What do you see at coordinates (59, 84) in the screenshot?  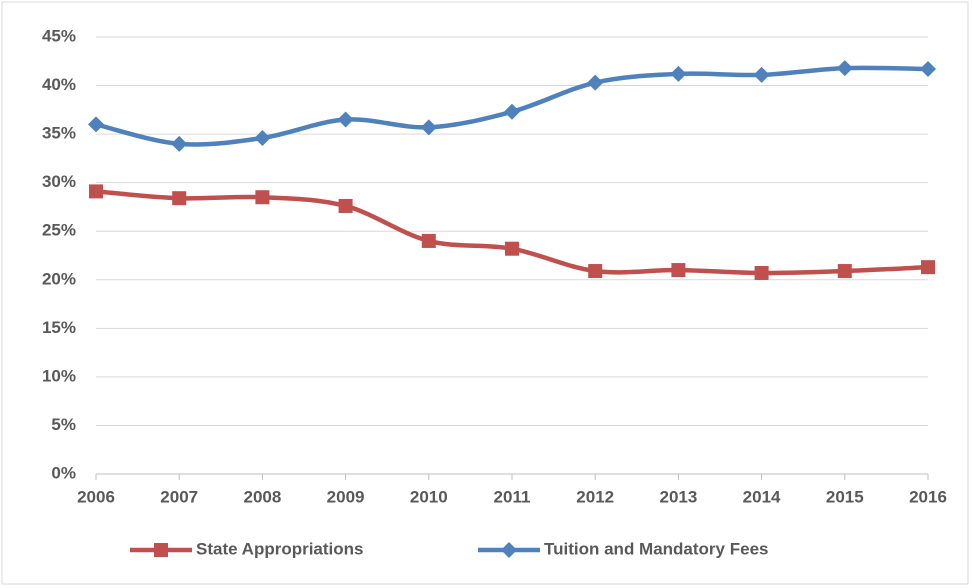 I see `y-tick-label: 40%` at bounding box center [59, 84].